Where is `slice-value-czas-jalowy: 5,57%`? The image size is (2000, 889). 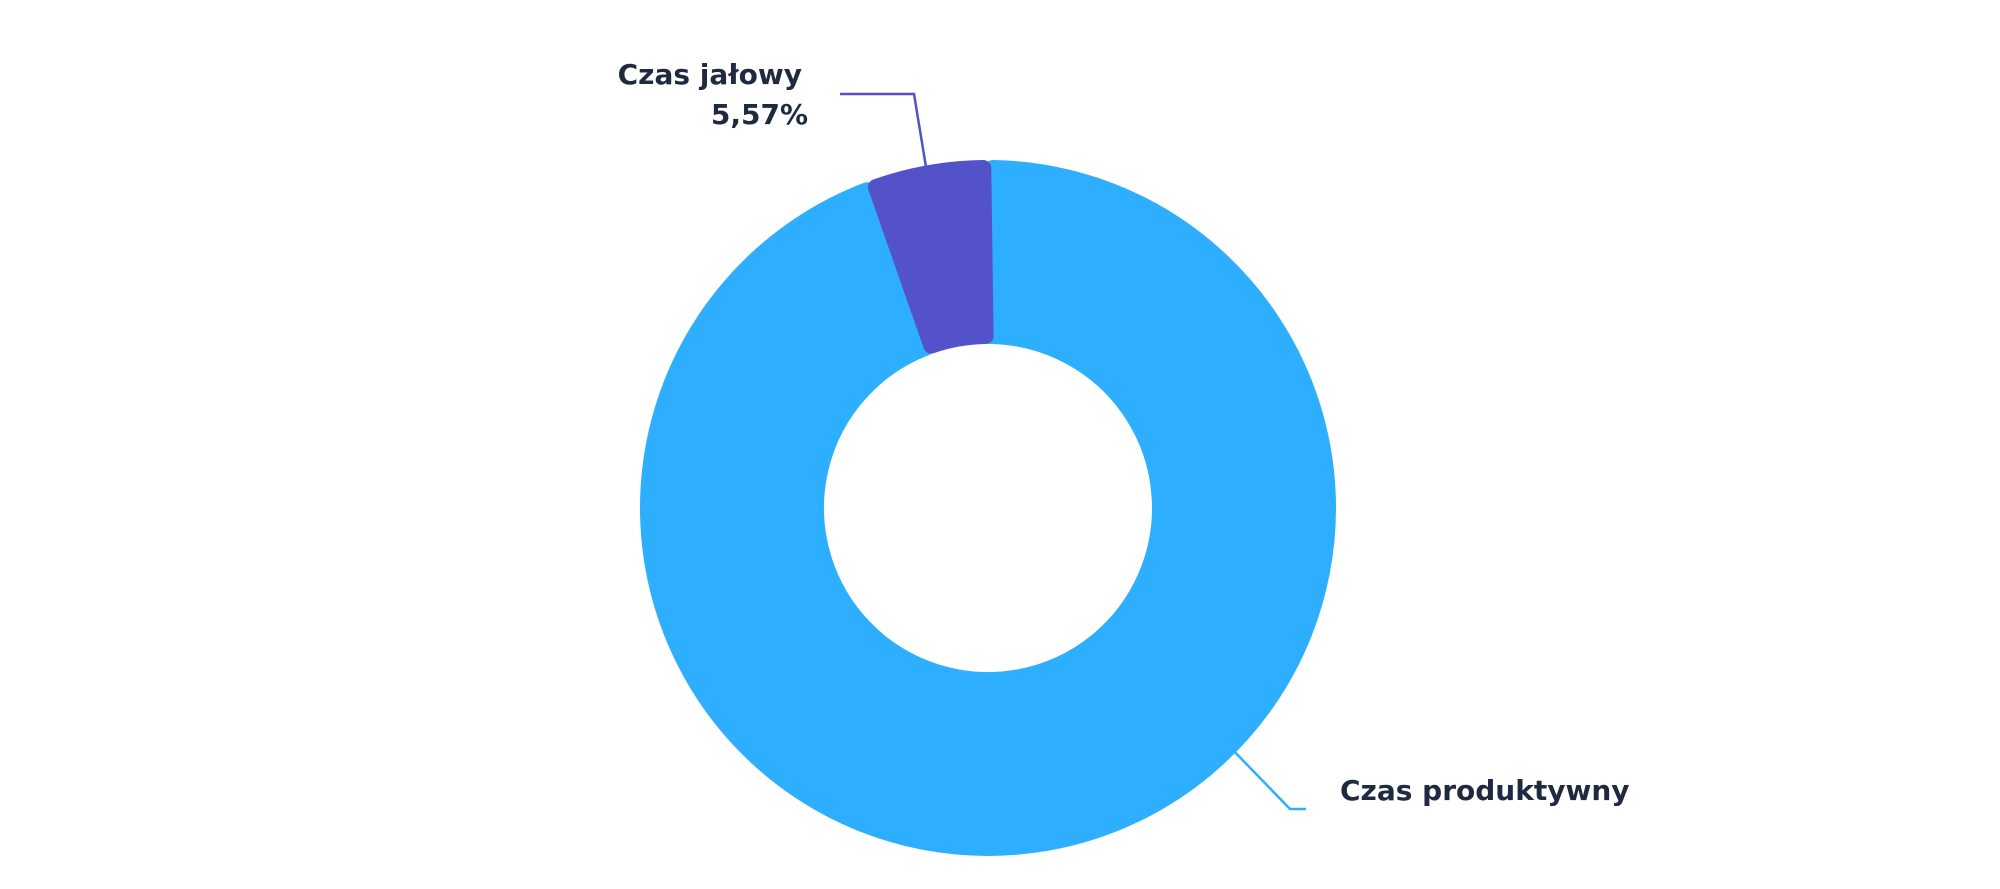 slice-value-czas-jalowy: 5,57% is located at coordinates (759, 114).